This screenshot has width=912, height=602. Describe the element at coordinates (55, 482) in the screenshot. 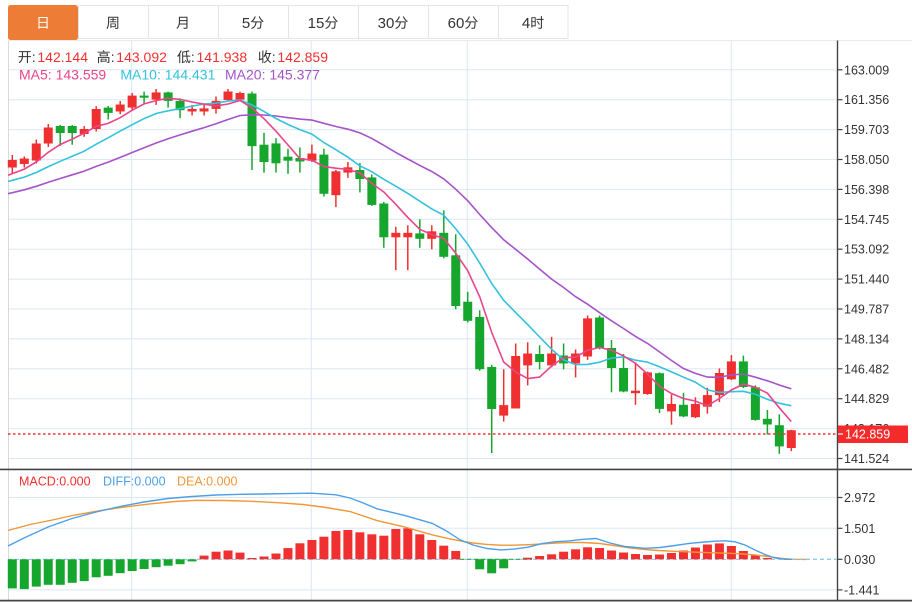

I see `svg-text: MACD:0.000` at that location.